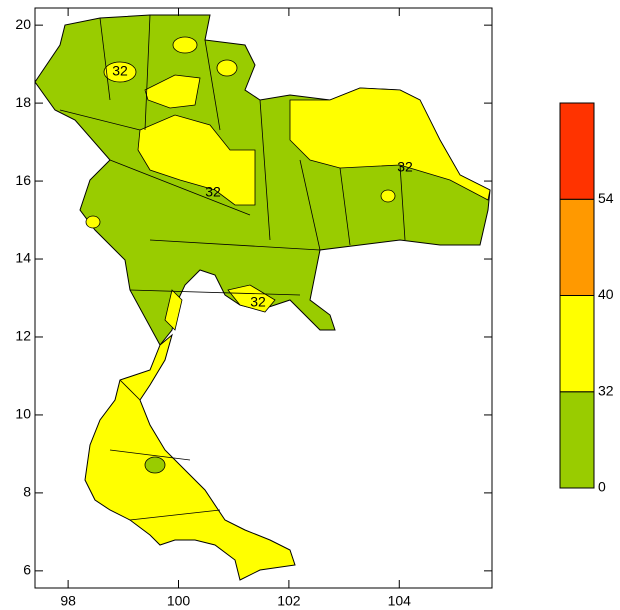 This screenshot has width=620, height=610. What do you see at coordinates (23, 336) in the screenshot?
I see `y-tick-label: 12` at bounding box center [23, 336].